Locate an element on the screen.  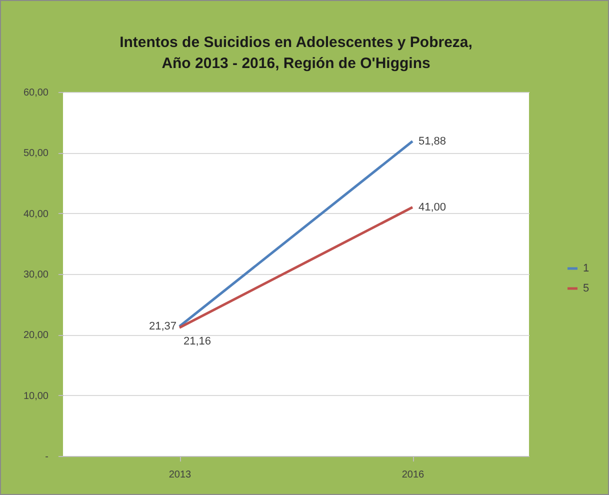
y-tick-label: - is located at coordinates (46, 457).